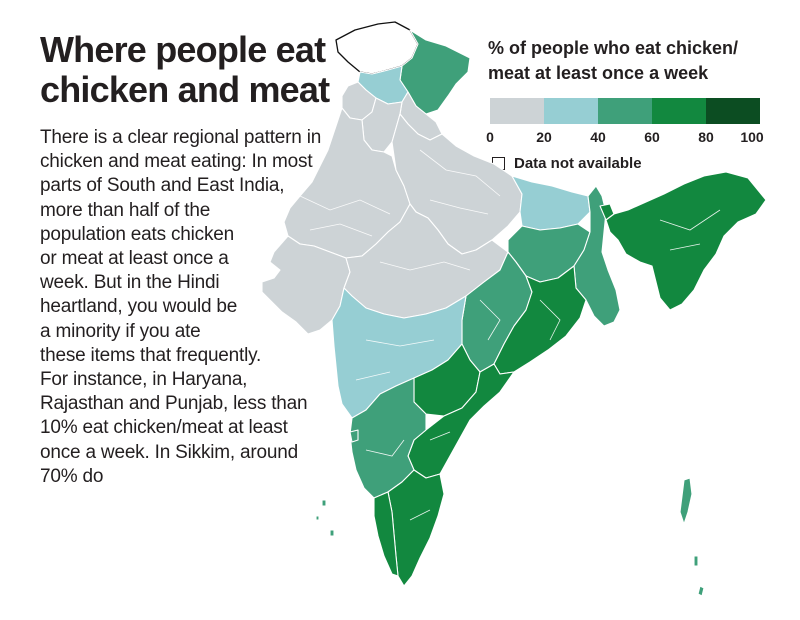 The image size is (800, 620). Describe the element at coordinates (388, 438) in the screenshot. I see `region-karnataka` at that location.